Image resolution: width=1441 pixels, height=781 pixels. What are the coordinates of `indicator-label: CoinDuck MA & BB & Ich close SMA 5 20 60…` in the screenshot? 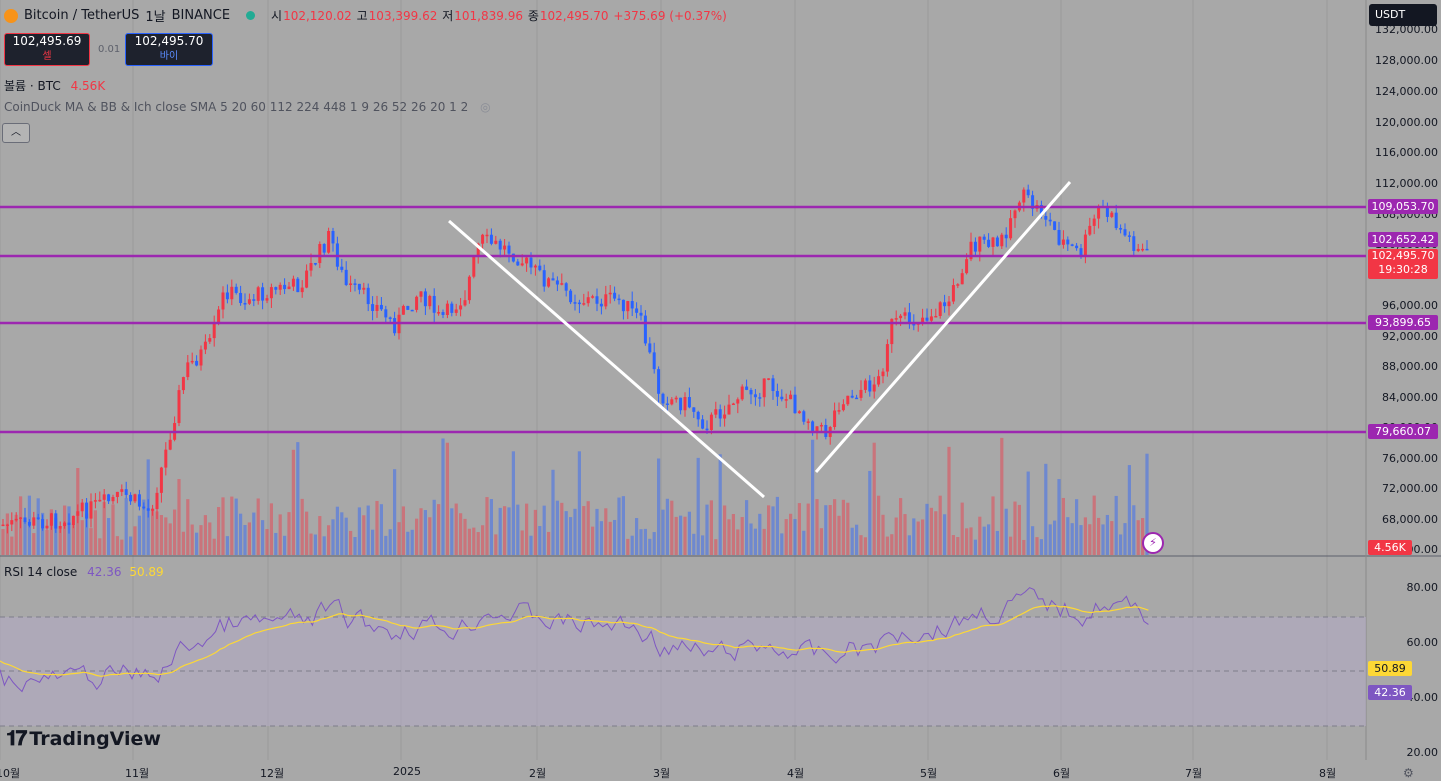 It's located at (236, 107).